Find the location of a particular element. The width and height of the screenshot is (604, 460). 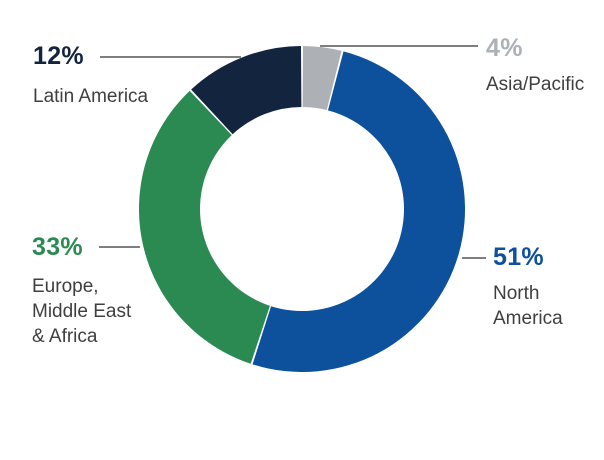

label-percent-latin-america: 12% is located at coordinates (58, 56).